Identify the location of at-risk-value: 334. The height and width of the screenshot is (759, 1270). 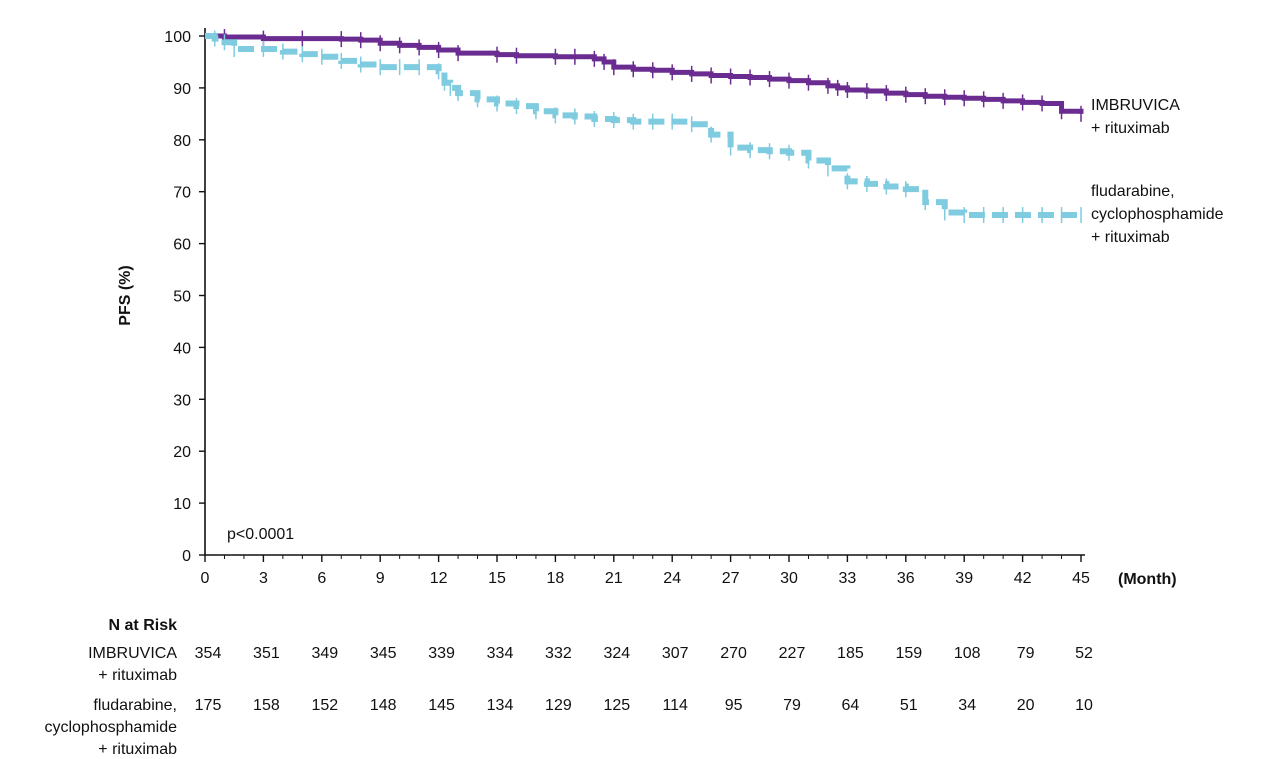
(500, 653).